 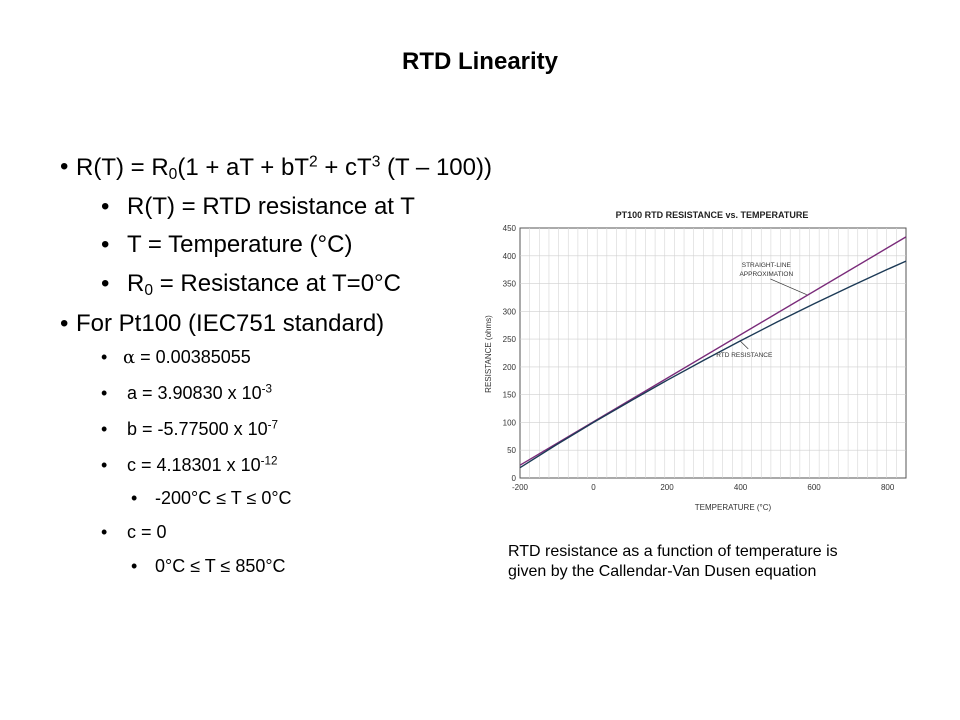 What do you see at coordinates (129, 357) in the screenshot?
I see `alpha-symbol: α` at bounding box center [129, 357].